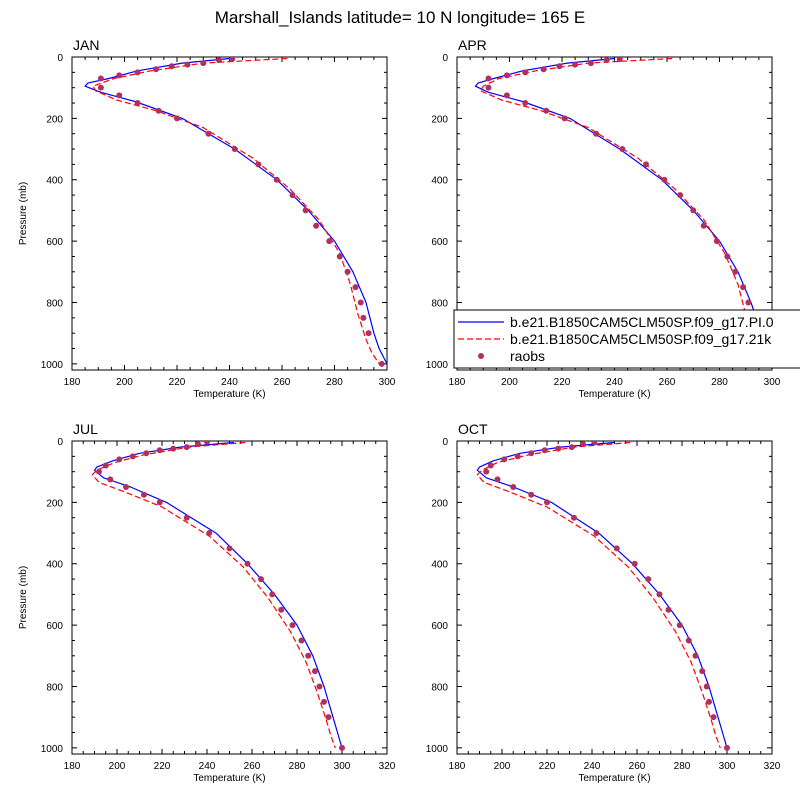 The height and width of the screenshot is (800, 800). I want to click on legend-label: b.e21.B1850CAM5CLM50SP.f09_g17.PI.0, so click(642, 322).